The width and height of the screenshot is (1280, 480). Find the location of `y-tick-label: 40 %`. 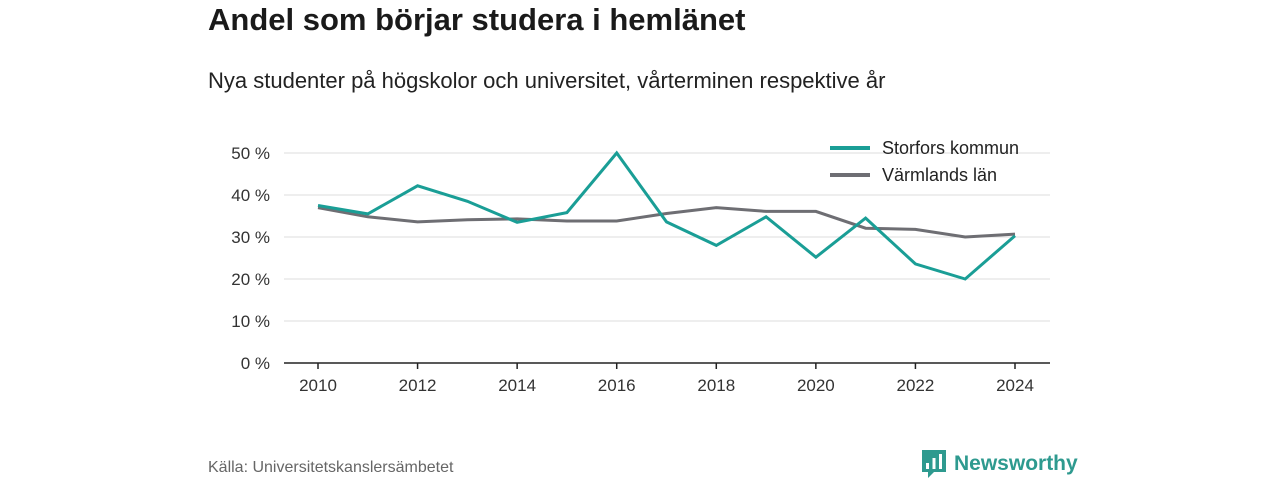

y-tick-label: 40 % is located at coordinates (250, 195).